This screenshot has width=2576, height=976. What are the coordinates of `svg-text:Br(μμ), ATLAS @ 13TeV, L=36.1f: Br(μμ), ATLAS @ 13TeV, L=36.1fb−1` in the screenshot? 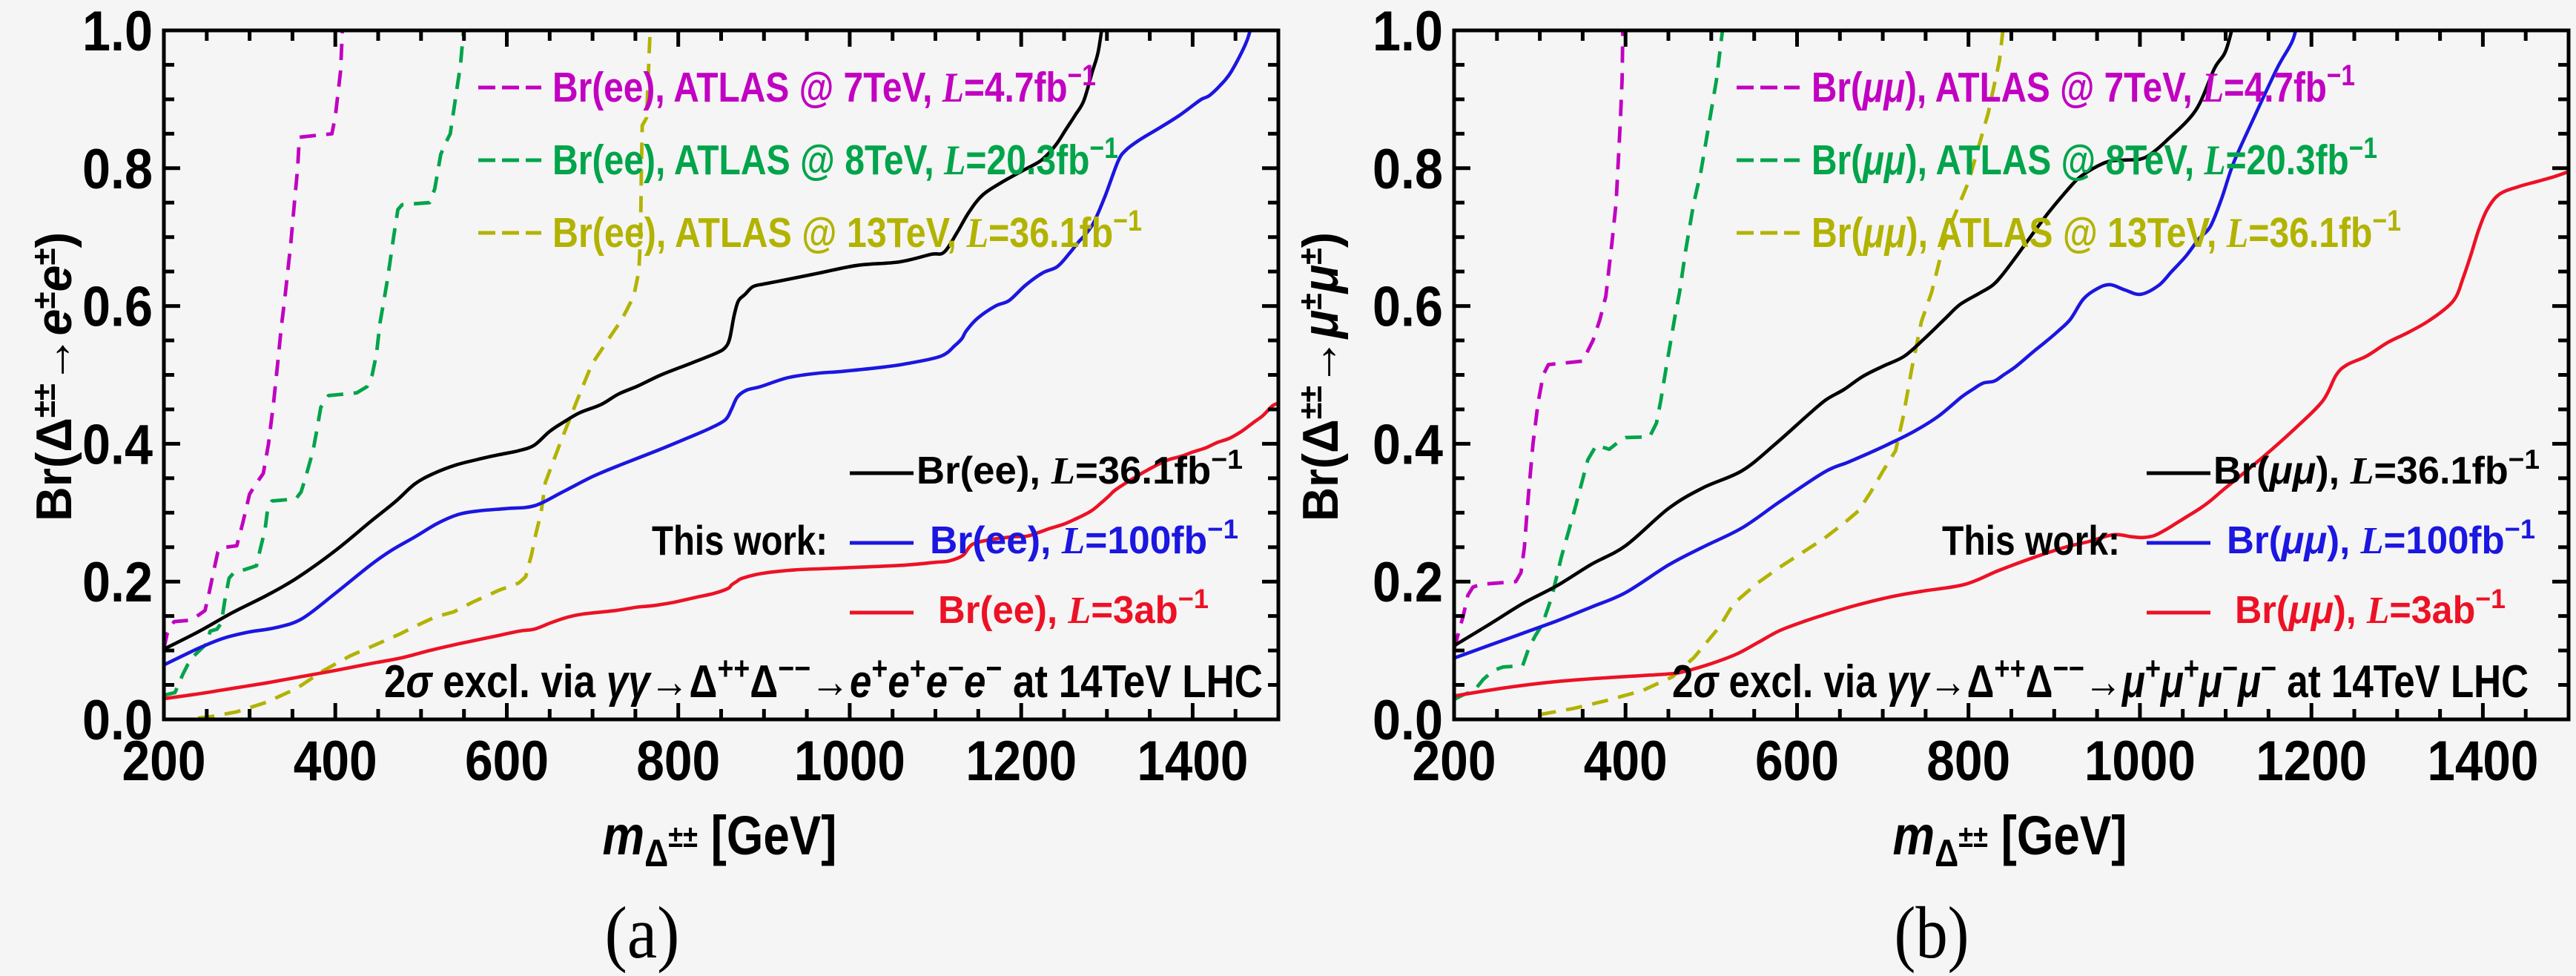 It's located at (2106, 231).